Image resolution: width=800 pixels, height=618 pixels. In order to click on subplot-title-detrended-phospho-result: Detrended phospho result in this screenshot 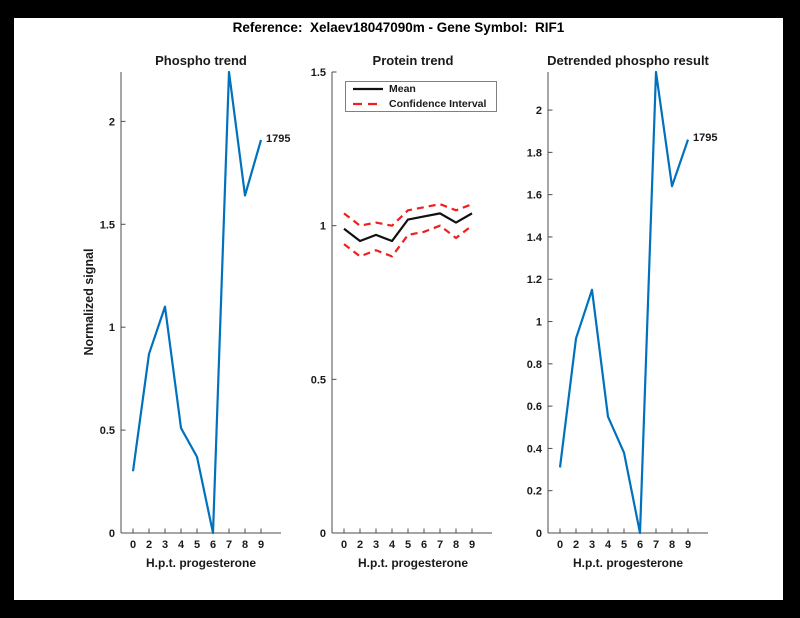, I will do `click(628, 60)`.